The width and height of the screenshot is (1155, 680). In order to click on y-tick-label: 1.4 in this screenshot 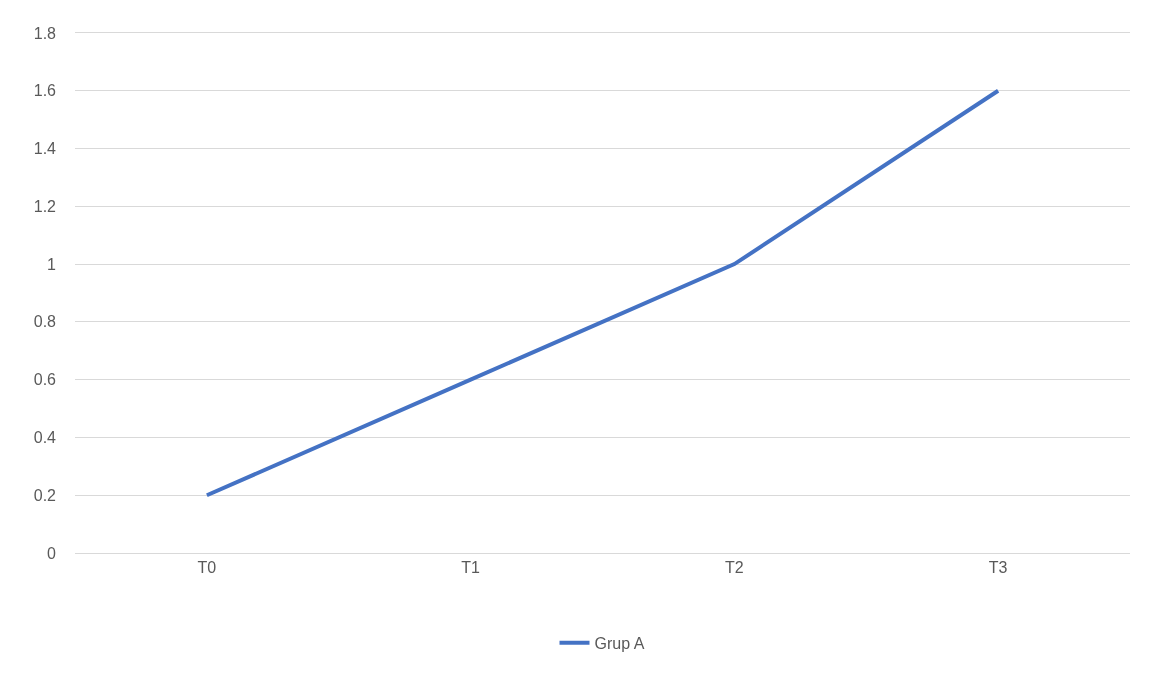, I will do `click(45, 149)`.